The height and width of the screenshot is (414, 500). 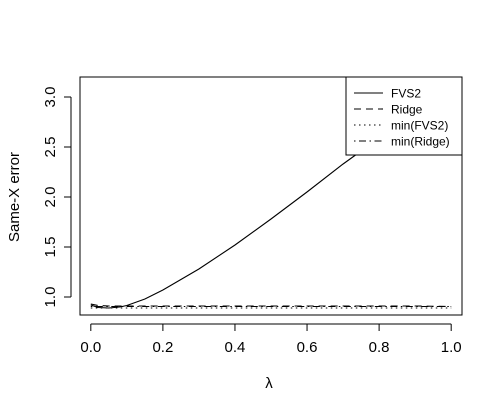 What do you see at coordinates (90, 347) in the screenshot?
I see `x-tick-label: 0.0` at bounding box center [90, 347].